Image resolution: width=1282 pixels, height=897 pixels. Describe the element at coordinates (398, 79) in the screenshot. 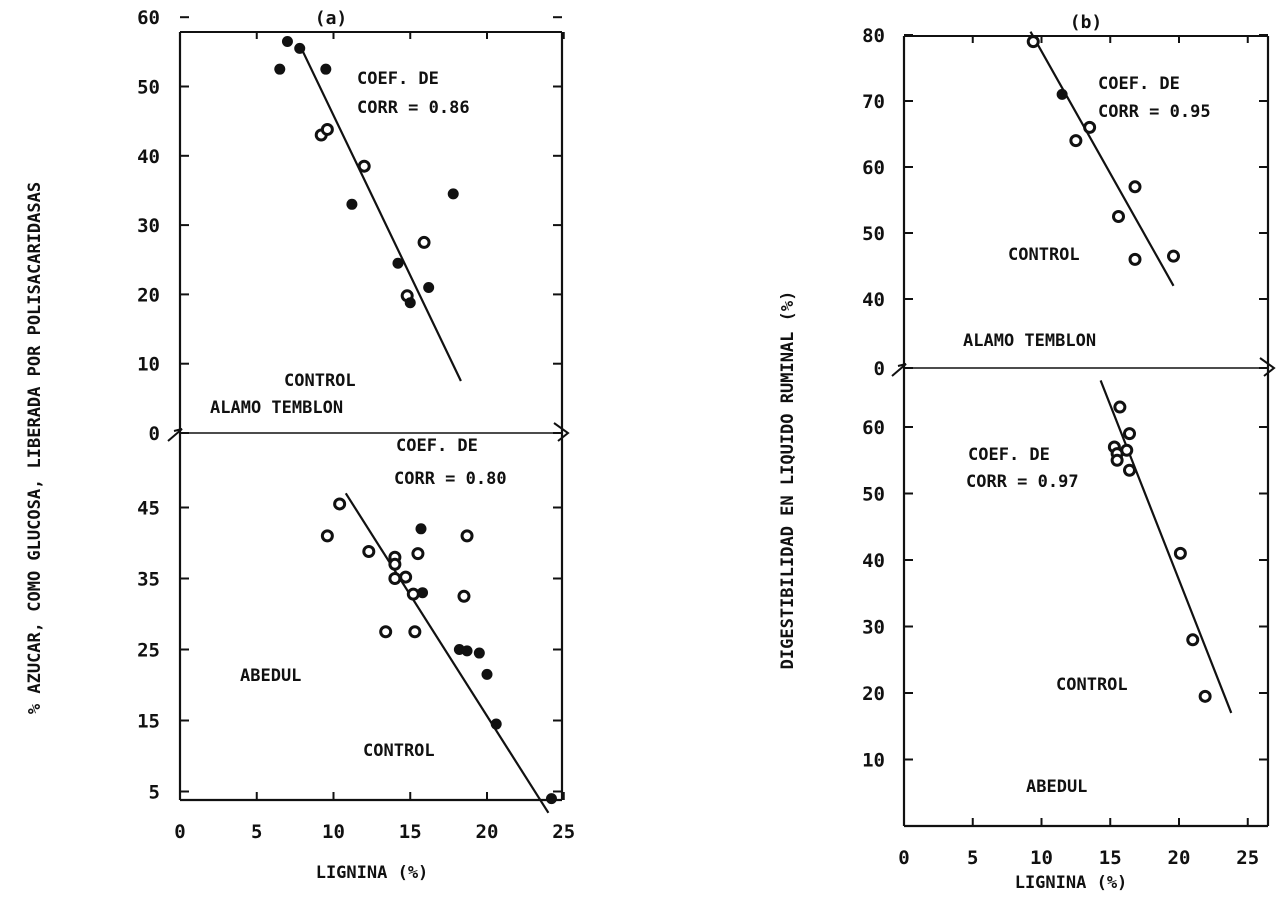

I see `panel-a-top-coef-label: COEF. DE` at that location.